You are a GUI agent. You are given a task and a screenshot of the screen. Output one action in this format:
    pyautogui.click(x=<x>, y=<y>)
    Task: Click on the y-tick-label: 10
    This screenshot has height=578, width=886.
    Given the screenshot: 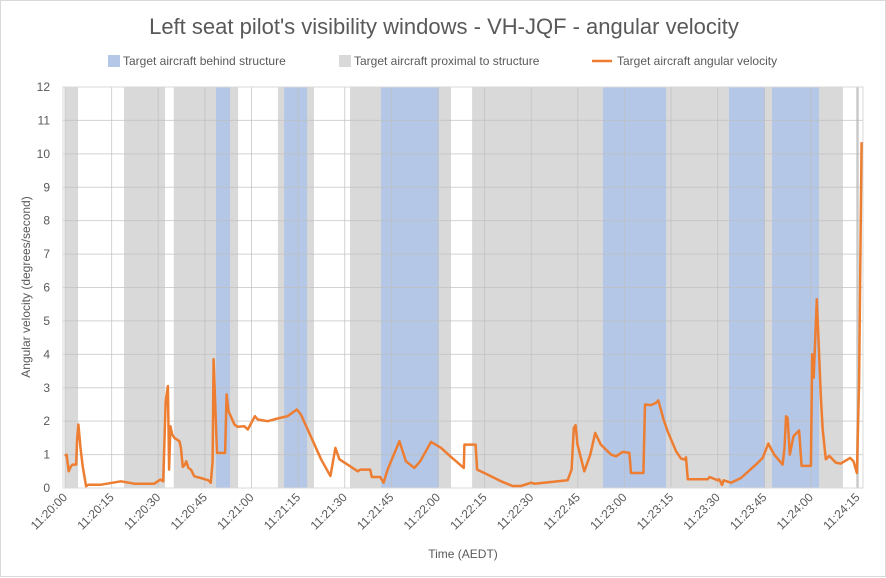 What is the action you would take?
    pyautogui.click(x=44, y=154)
    